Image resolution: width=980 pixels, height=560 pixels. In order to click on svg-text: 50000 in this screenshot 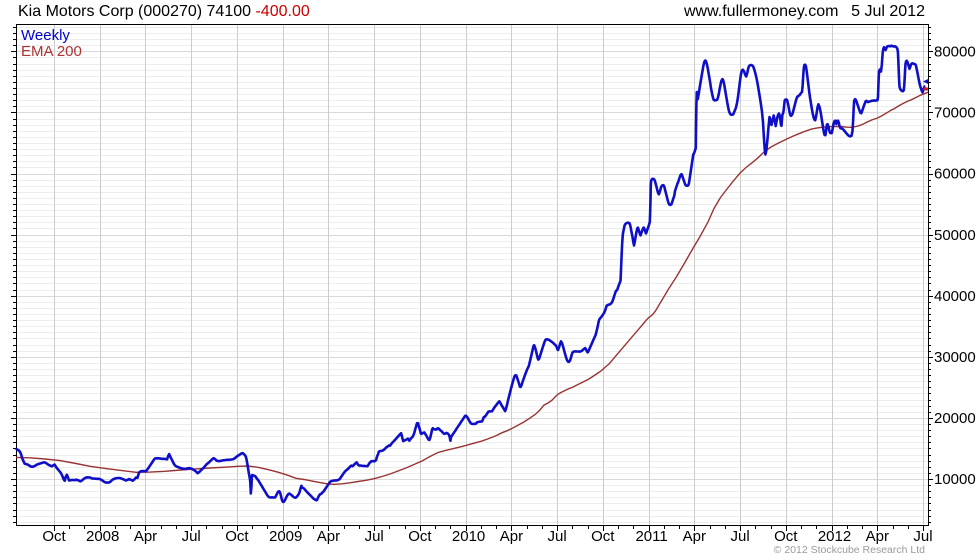, I will do `click(955, 235)`.